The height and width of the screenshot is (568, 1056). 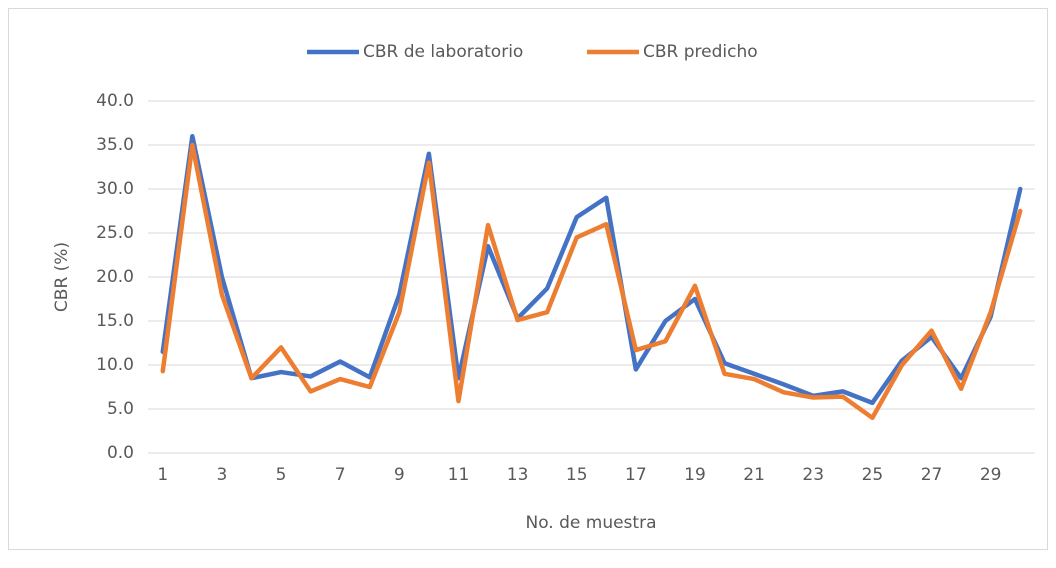 I want to click on y-tick-label: 40.0, so click(x=115, y=101).